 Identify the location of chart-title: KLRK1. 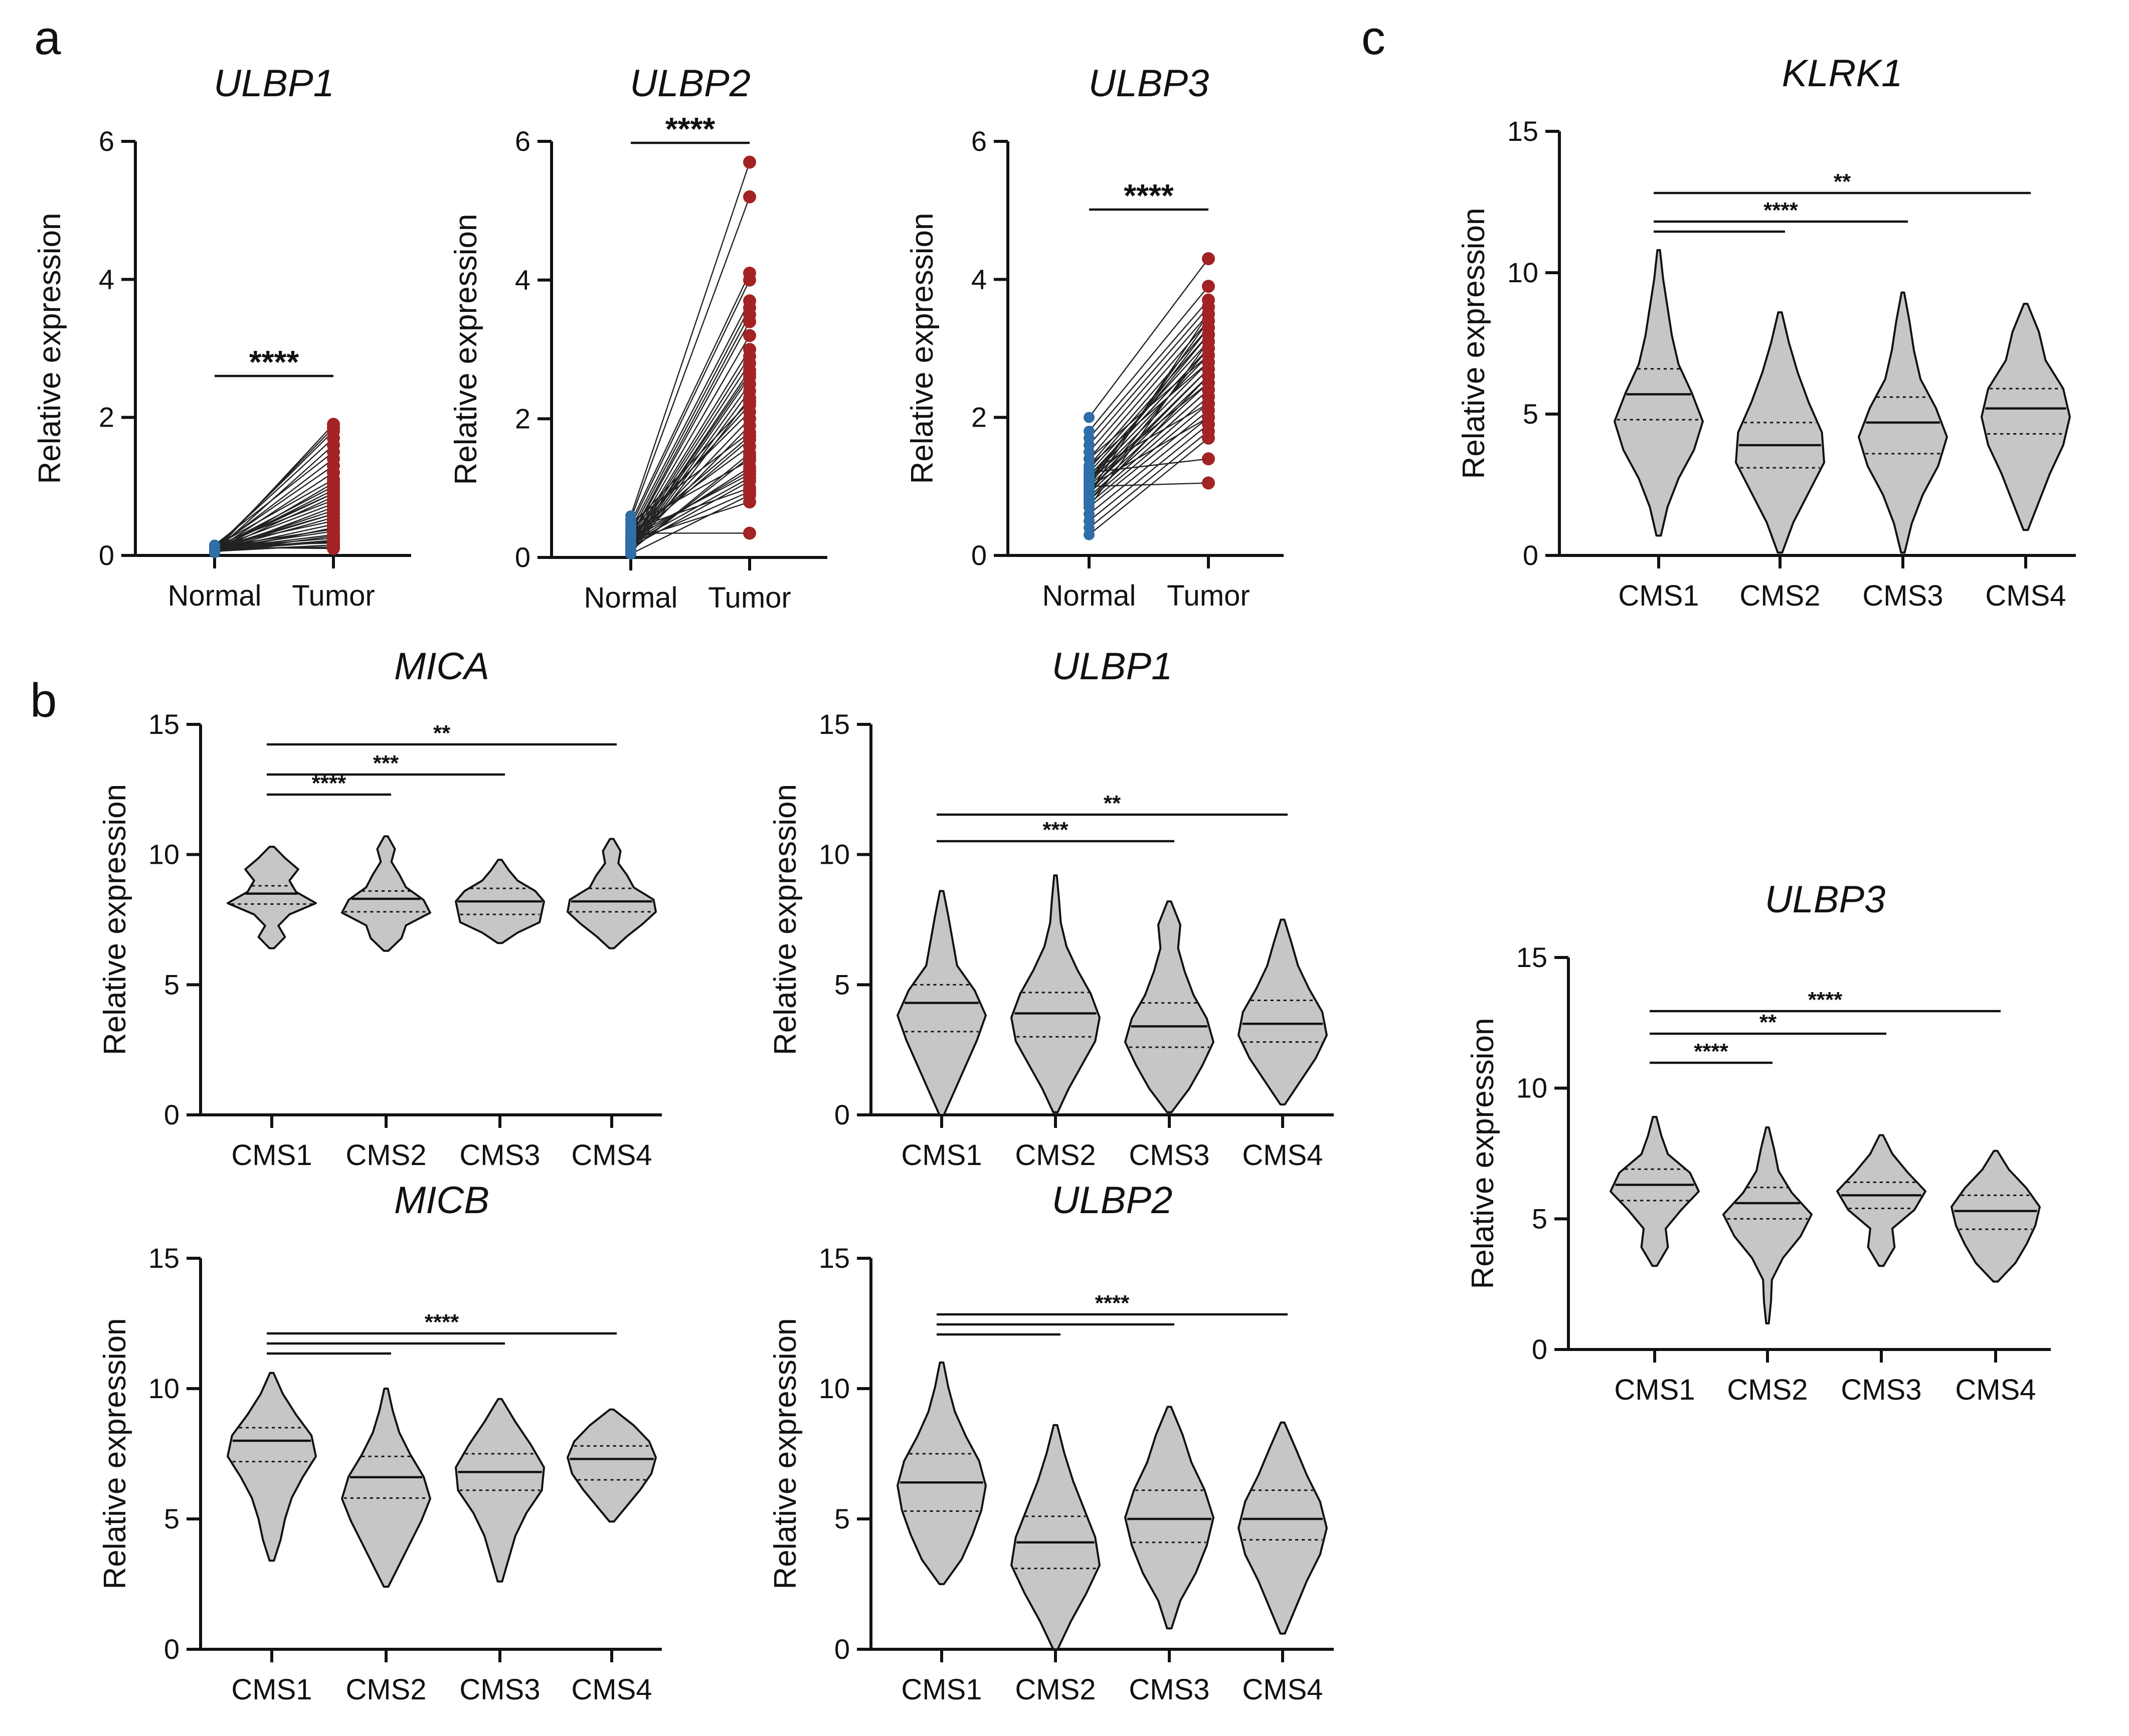
(1843, 74).